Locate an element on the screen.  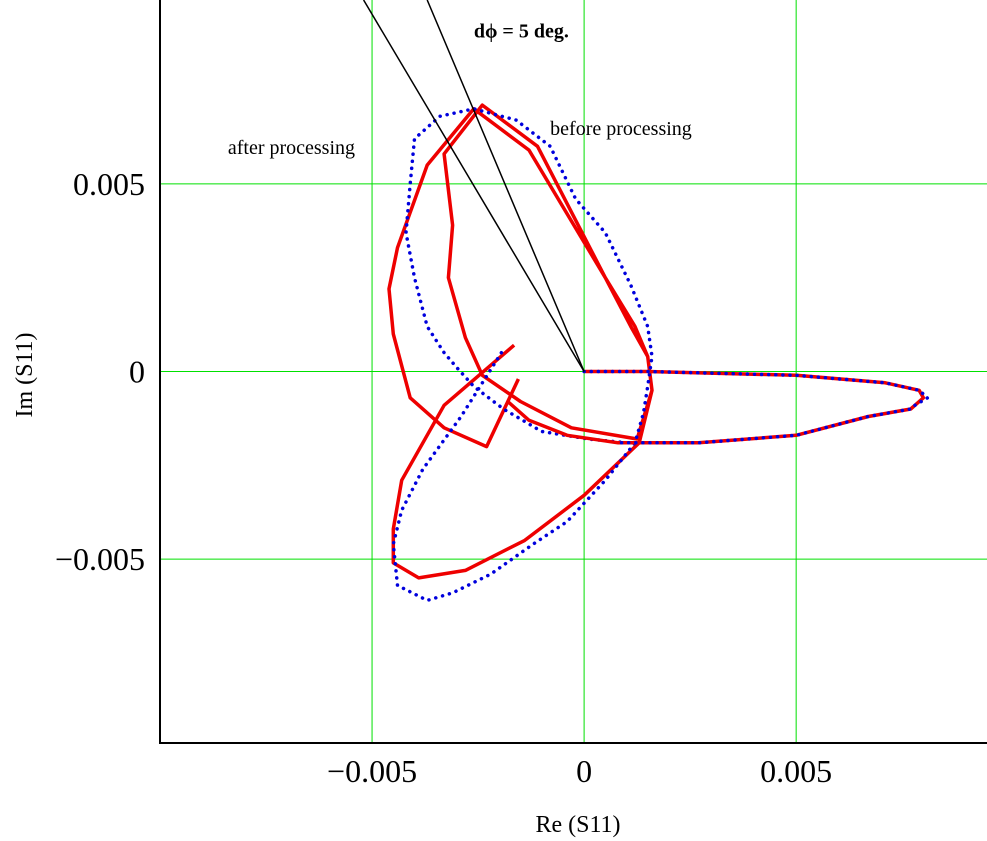
x-tick-label-2: 0.005 is located at coordinates (796, 771).